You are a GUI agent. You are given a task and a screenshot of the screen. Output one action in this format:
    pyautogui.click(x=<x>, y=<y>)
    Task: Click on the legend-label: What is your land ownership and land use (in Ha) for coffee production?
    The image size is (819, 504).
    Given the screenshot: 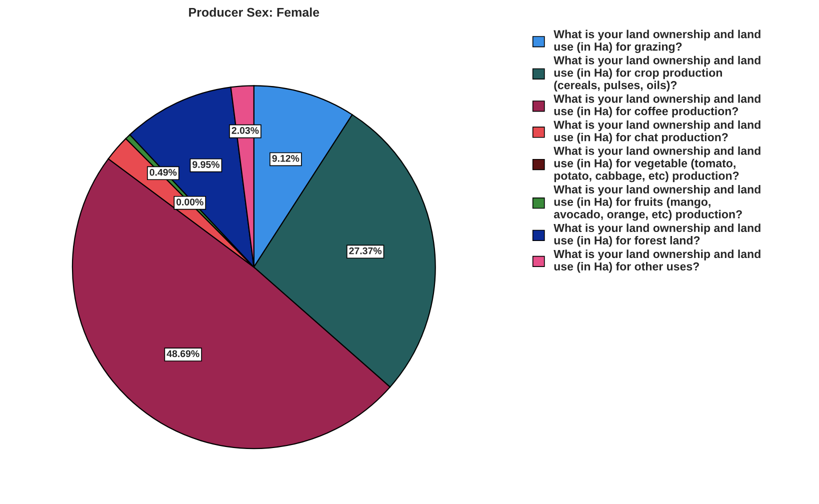 What is the action you would take?
    pyautogui.click(x=657, y=106)
    